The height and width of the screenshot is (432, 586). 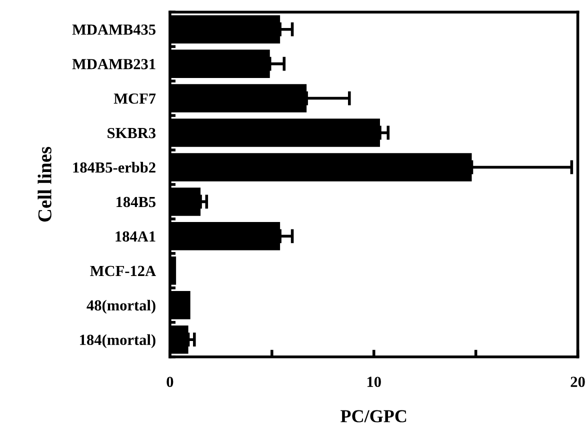 I want to click on y-tick-label: MDAMB435, so click(x=114, y=29).